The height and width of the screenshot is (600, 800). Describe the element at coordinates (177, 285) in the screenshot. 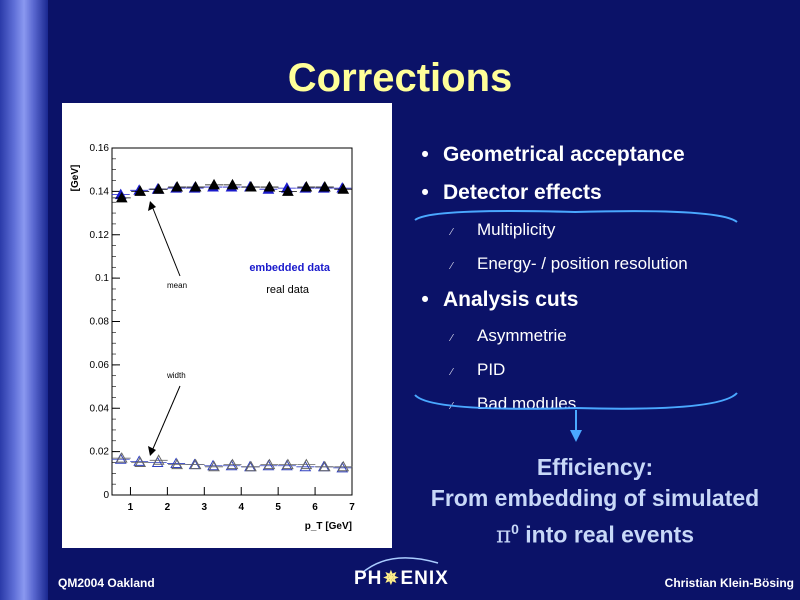

I see `annotation-mean: mean` at that location.